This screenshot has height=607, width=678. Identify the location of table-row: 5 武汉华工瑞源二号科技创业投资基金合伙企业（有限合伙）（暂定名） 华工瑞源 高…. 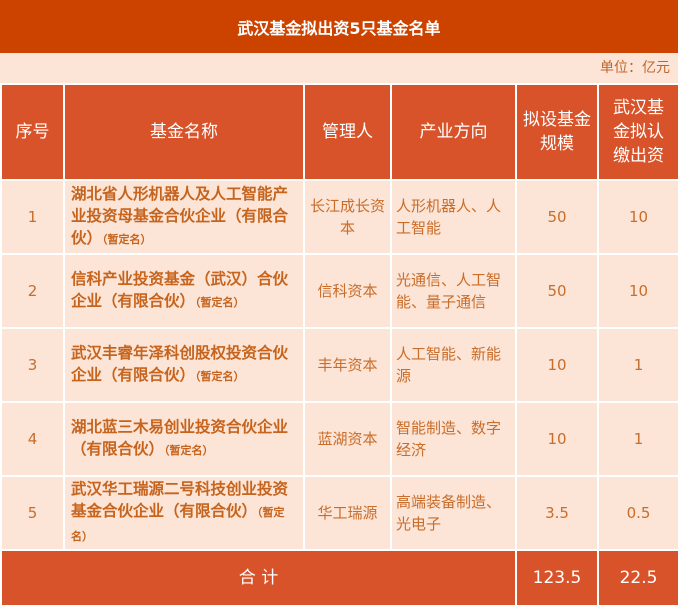
(339, 513).